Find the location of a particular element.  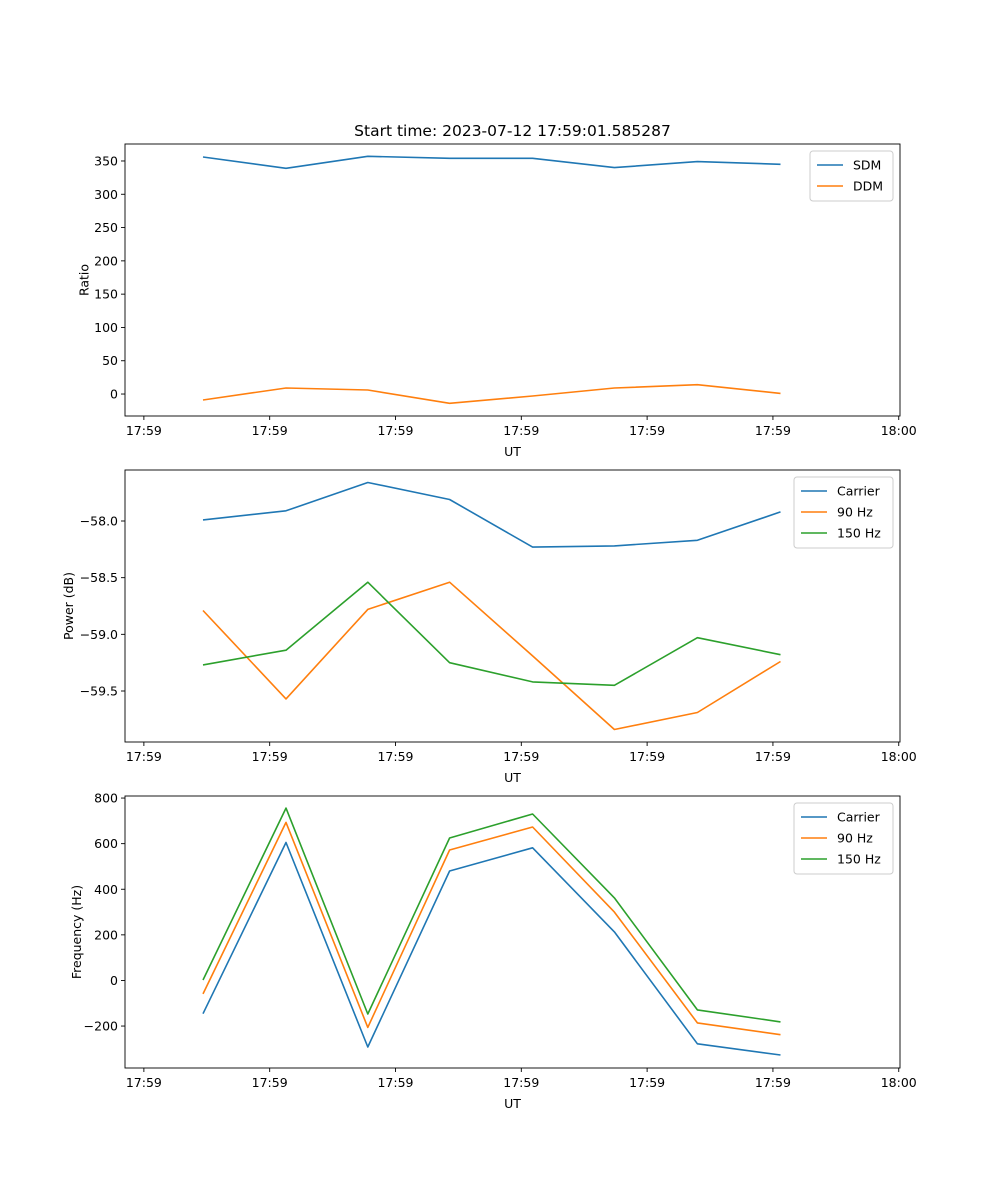

y-axis-label: Power (dB) is located at coordinates (68, 606).